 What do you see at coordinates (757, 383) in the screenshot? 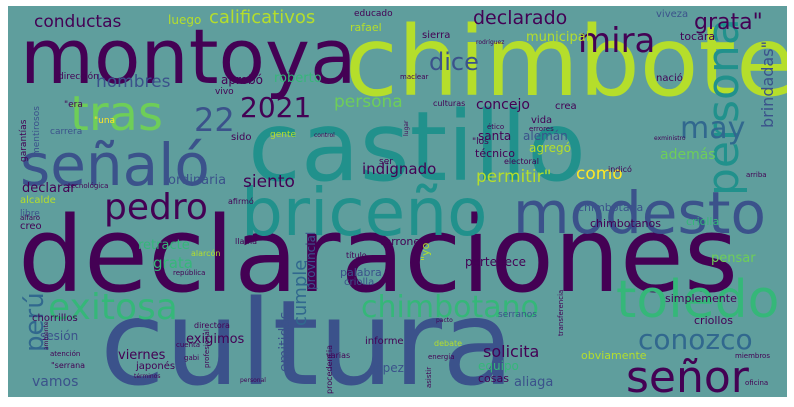
I see `word-oficina: oficina` at bounding box center [757, 383].